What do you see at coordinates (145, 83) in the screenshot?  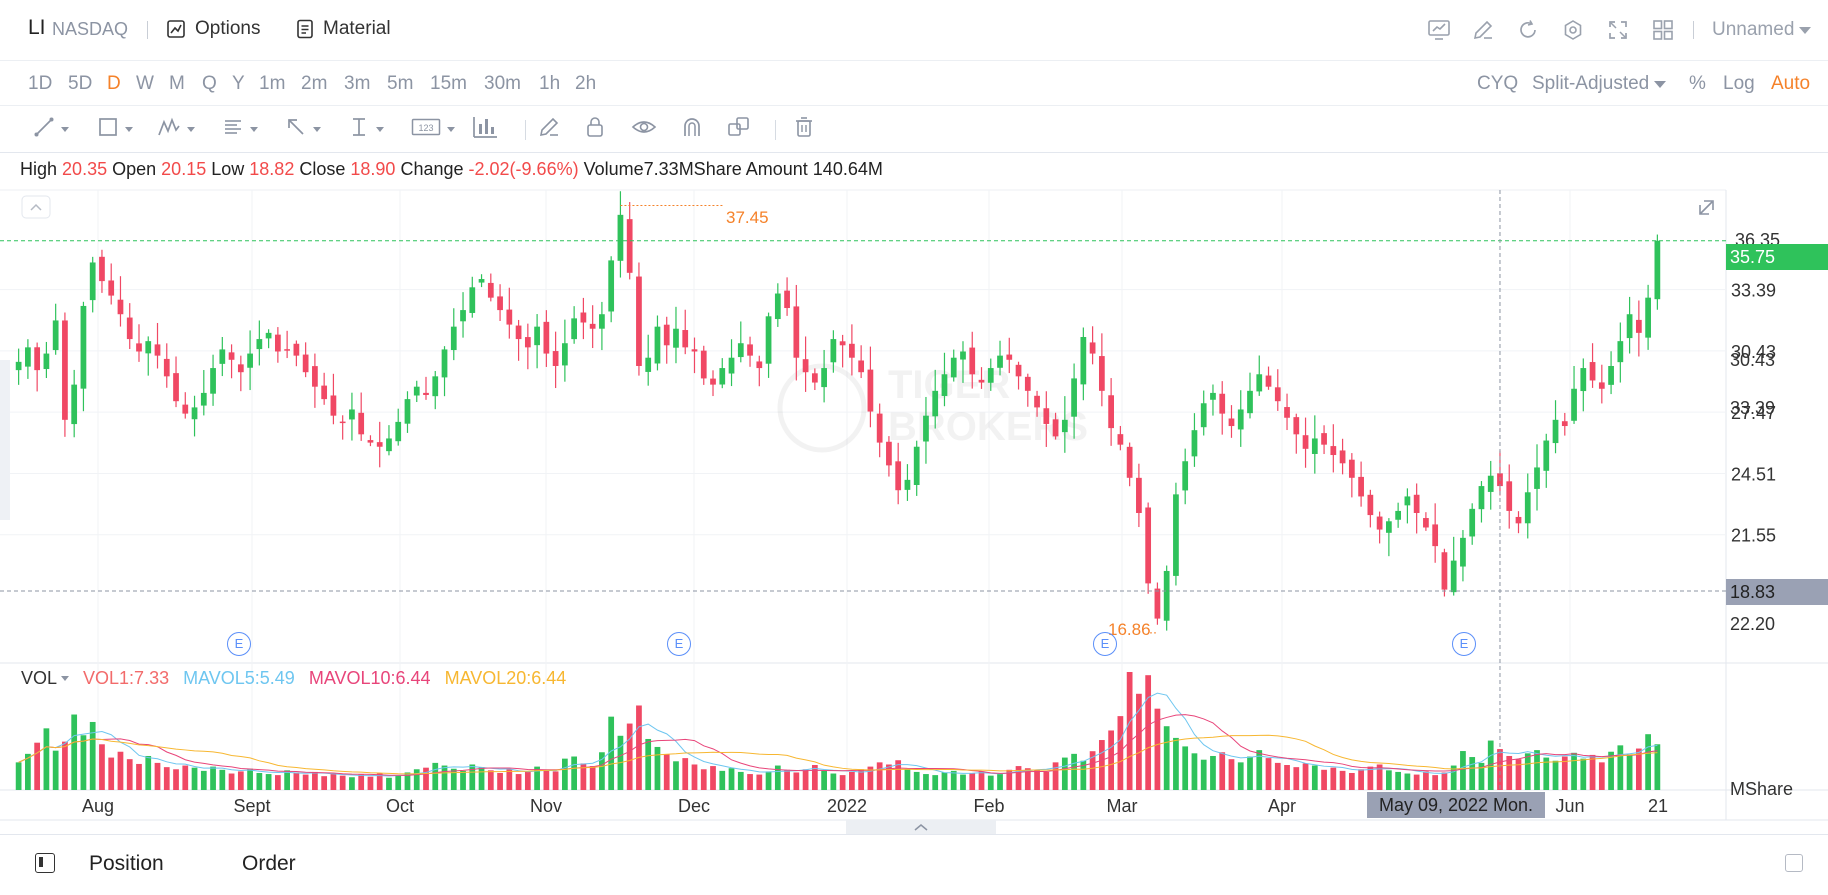 I see `tf-w: W` at bounding box center [145, 83].